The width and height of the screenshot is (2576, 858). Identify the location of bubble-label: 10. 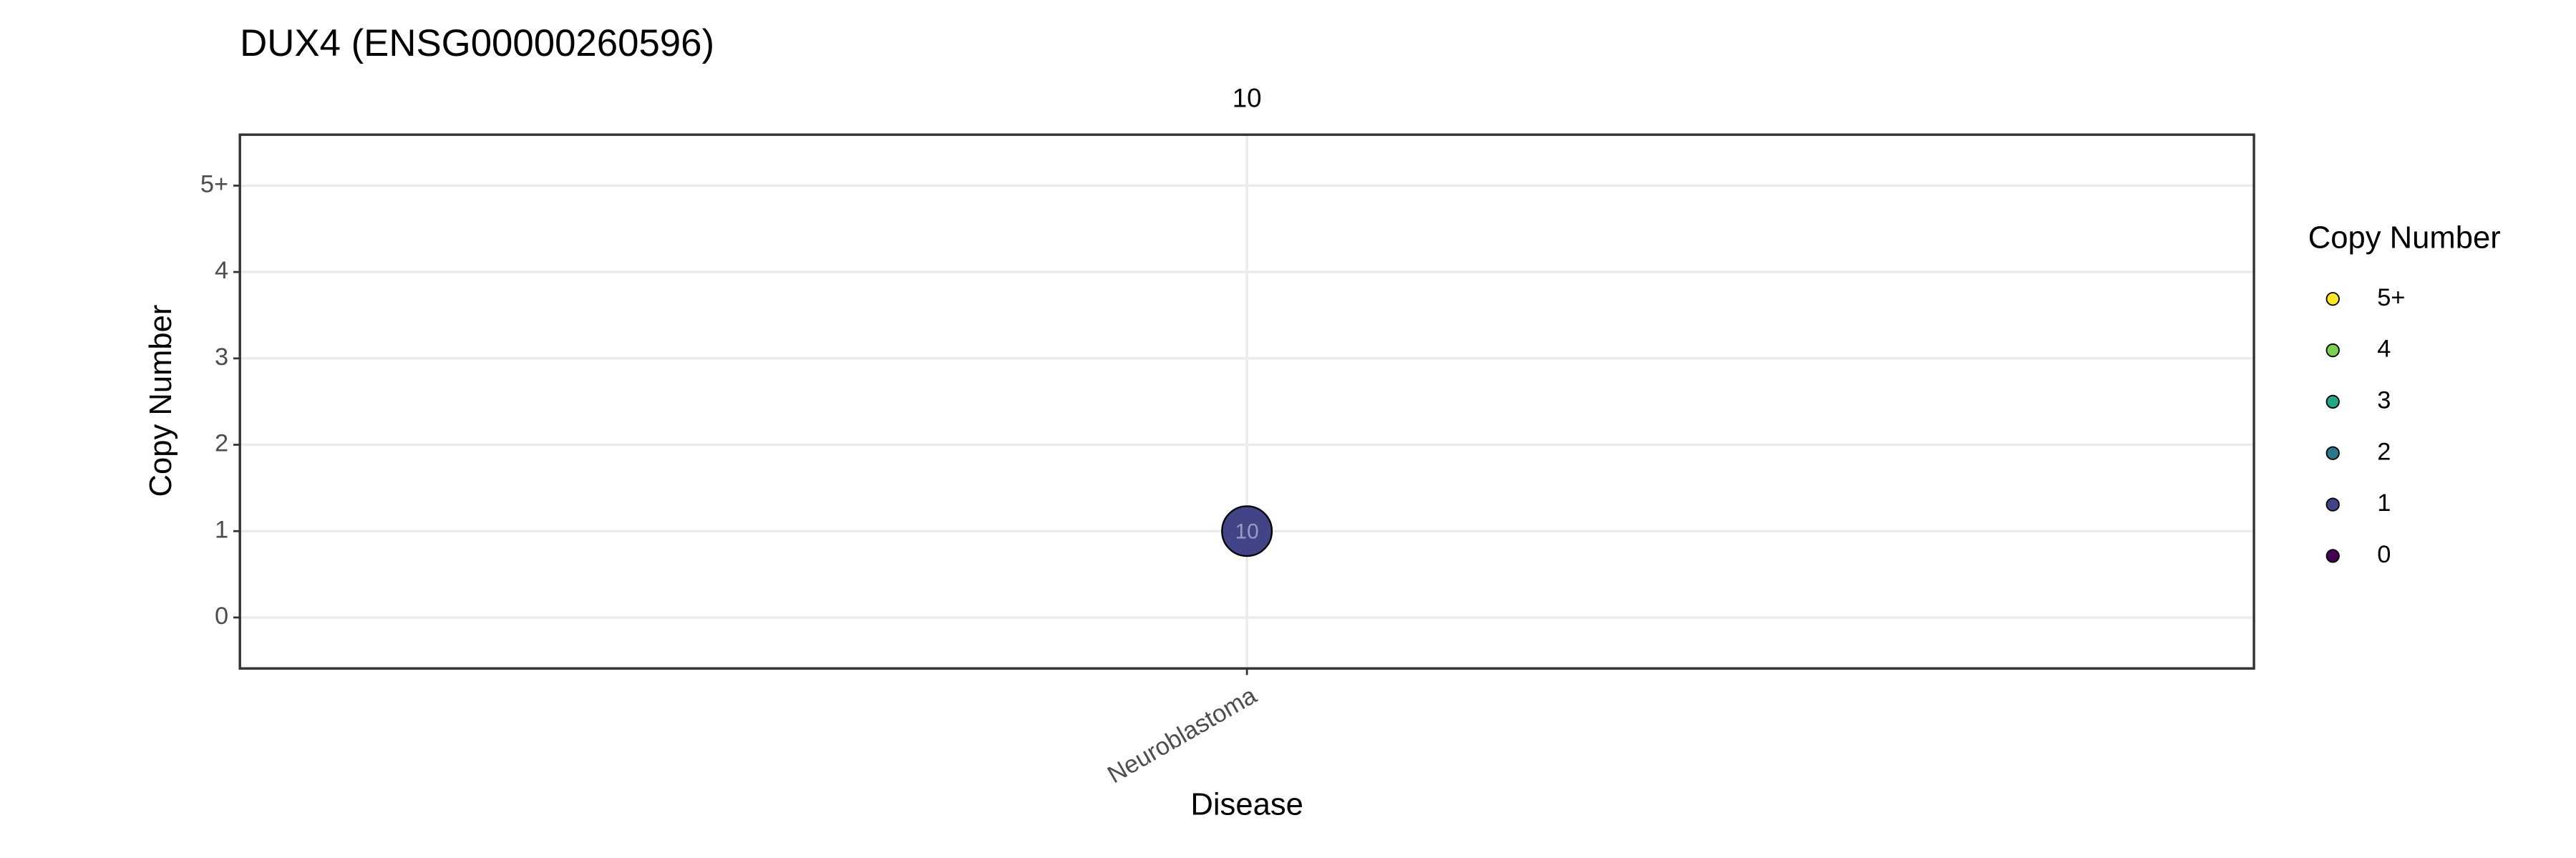
(1247, 531).